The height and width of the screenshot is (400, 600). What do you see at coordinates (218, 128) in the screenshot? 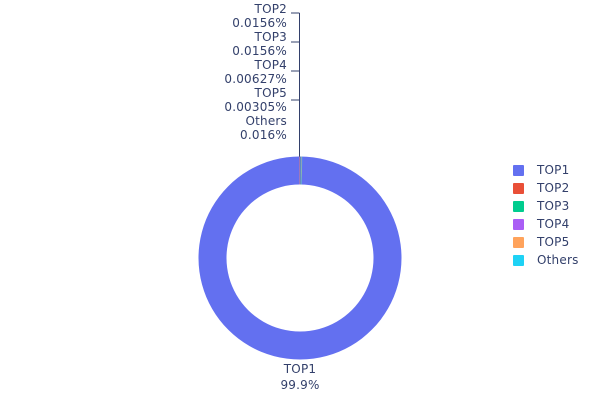
I see `callout-label-others: Others 0.016%` at bounding box center [218, 128].